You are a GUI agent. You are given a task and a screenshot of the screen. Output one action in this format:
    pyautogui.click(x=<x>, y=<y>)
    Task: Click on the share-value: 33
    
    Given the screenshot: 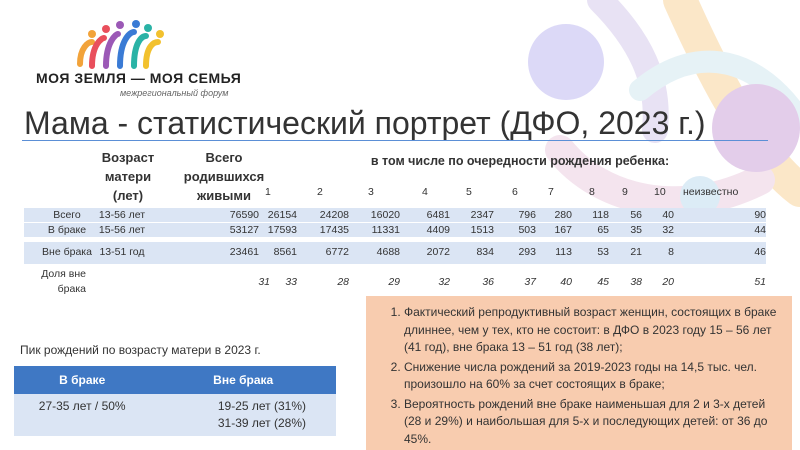 What is the action you would take?
    pyautogui.click(x=291, y=282)
    